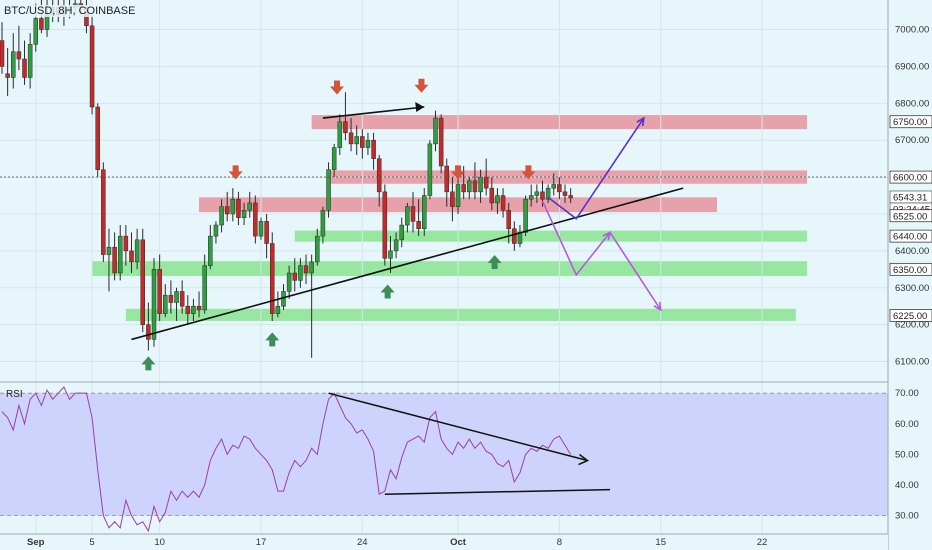 The image size is (932, 550). I want to click on rsi-tick-label: 40.00, so click(907, 485).